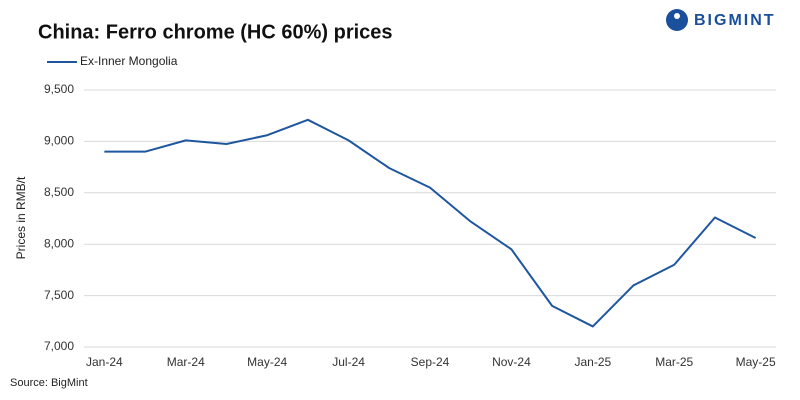  What do you see at coordinates (592, 362) in the screenshot?
I see `x-tick-label: Jan-25` at bounding box center [592, 362].